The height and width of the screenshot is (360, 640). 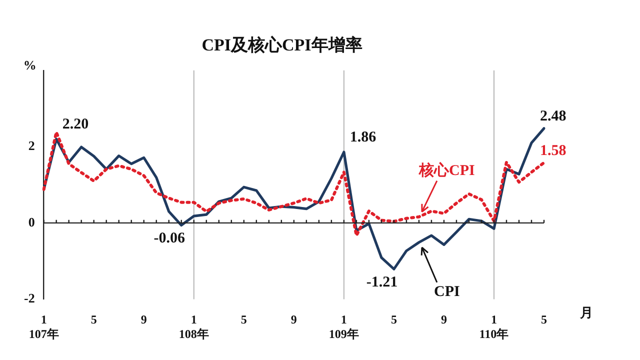 I want to click on data-label: 2.20, so click(x=75, y=124).